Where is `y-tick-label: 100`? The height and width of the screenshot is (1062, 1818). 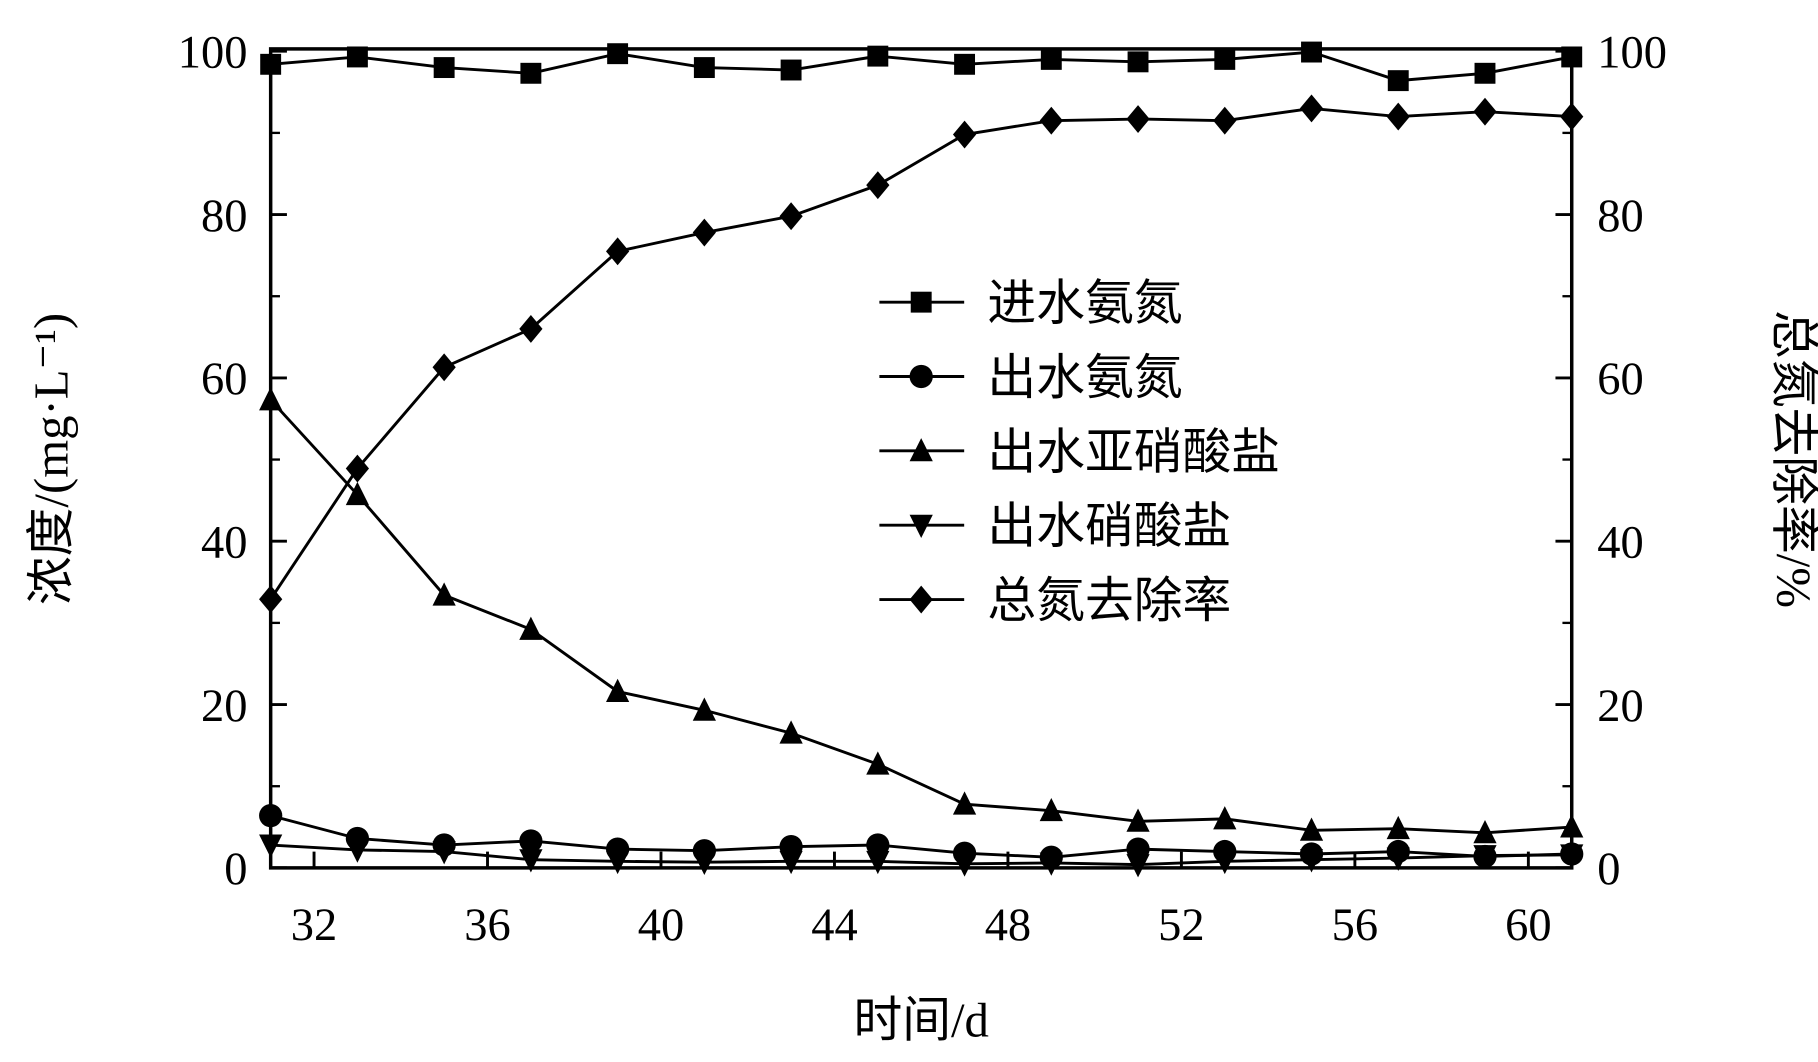 y-tick-label: 100 is located at coordinates (213, 52).